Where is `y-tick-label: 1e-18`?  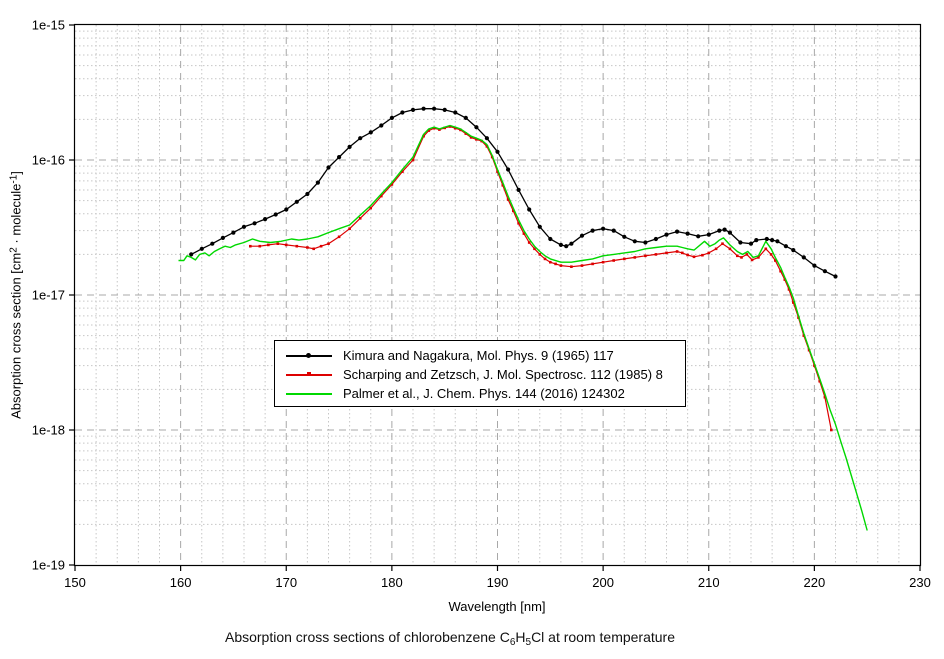 y-tick-label: 1e-18 is located at coordinates (48, 430).